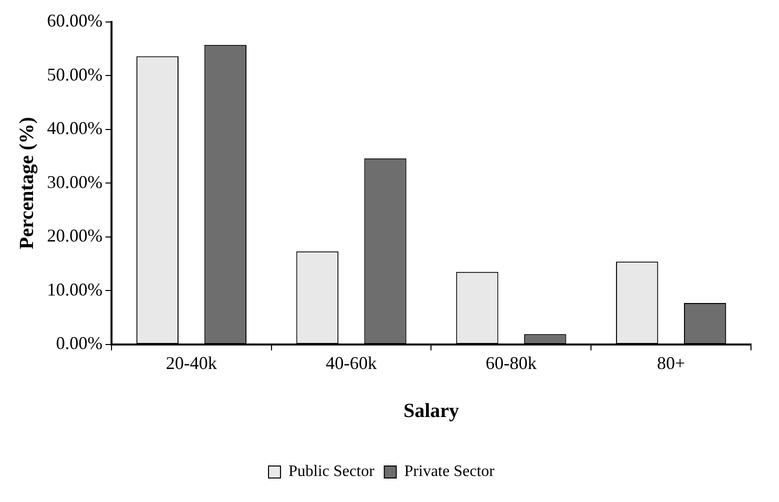 The width and height of the screenshot is (779, 502). I want to click on x-axis-title: Salary, so click(431, 411).